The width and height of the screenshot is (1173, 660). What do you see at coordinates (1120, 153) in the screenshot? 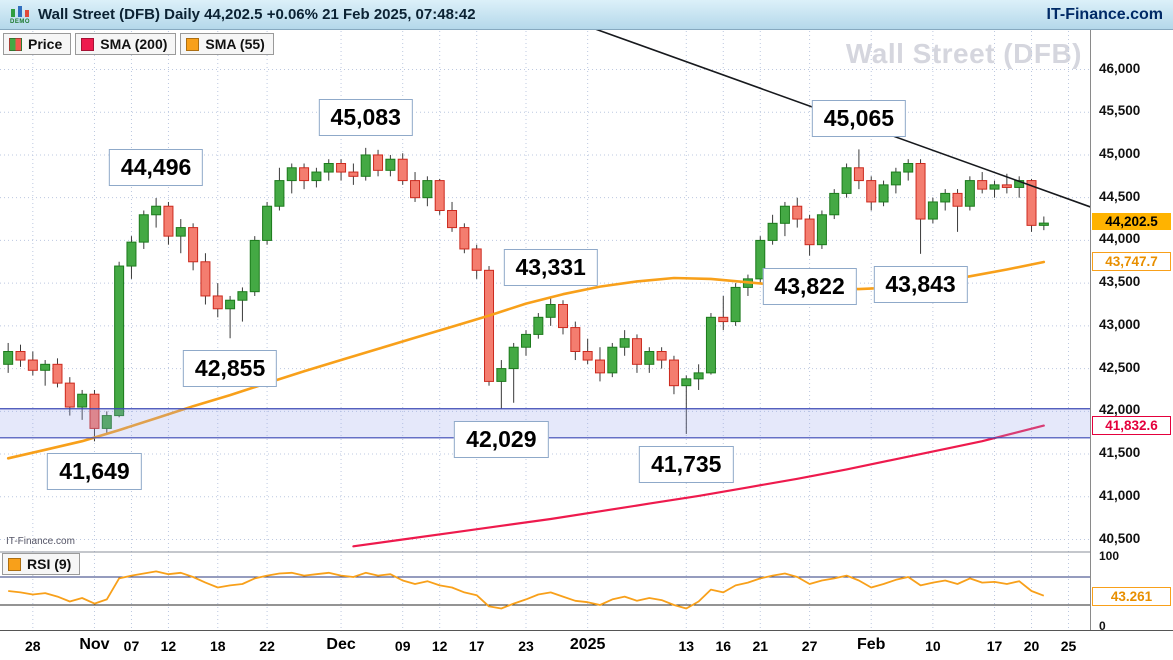
I see `price-axis-tick: 45,000` at bounding box center [1120, 153].